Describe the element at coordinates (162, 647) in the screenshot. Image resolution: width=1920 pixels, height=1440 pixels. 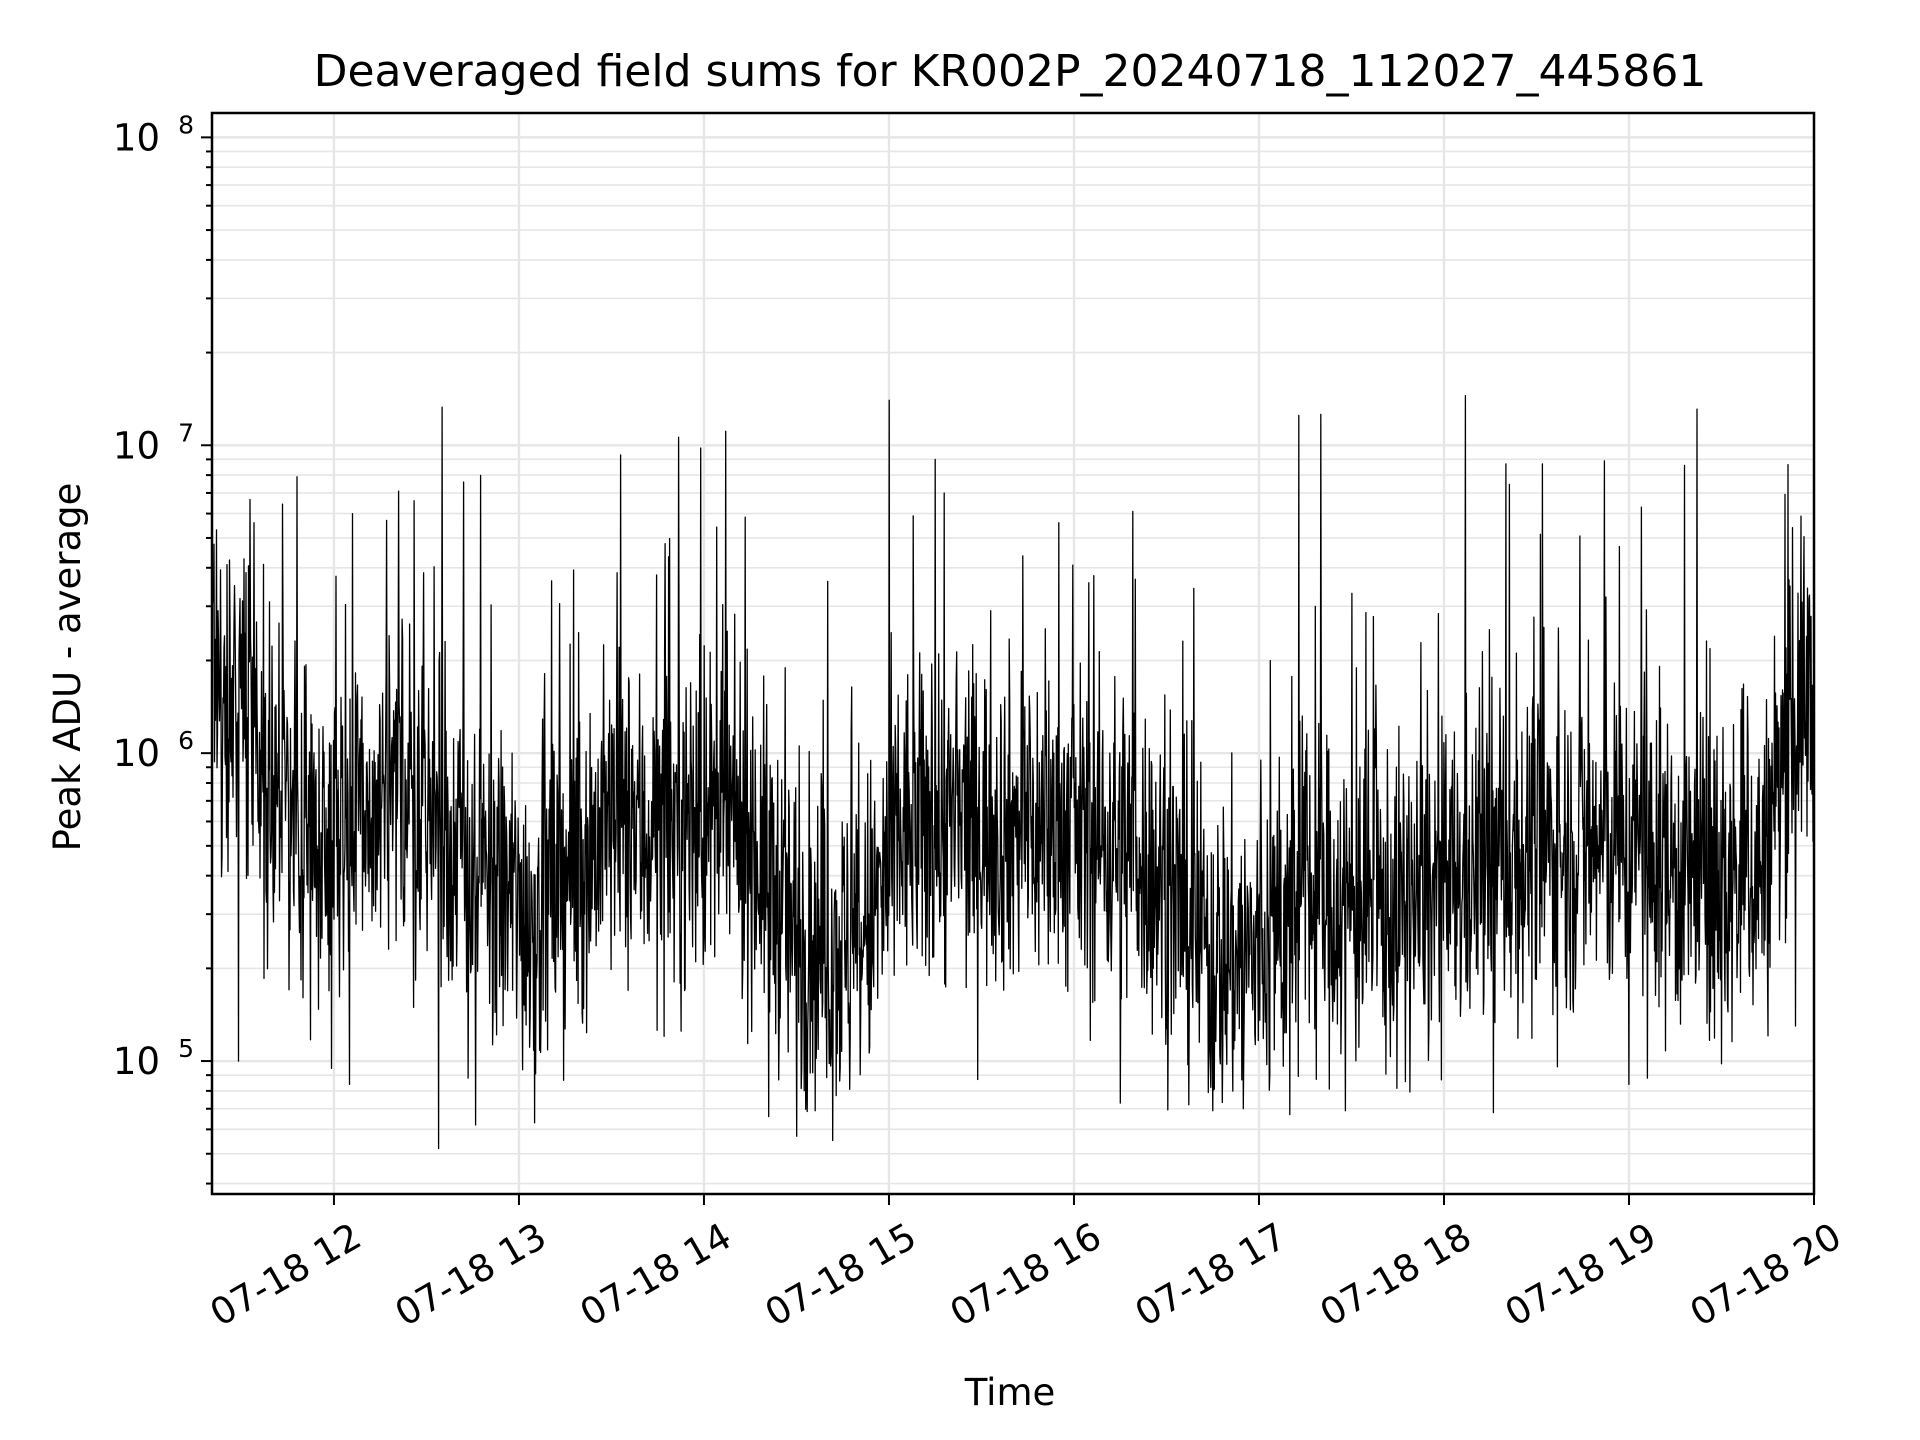
I see `y-axis: 10 5 10 6 10 7 10 8` at that location.